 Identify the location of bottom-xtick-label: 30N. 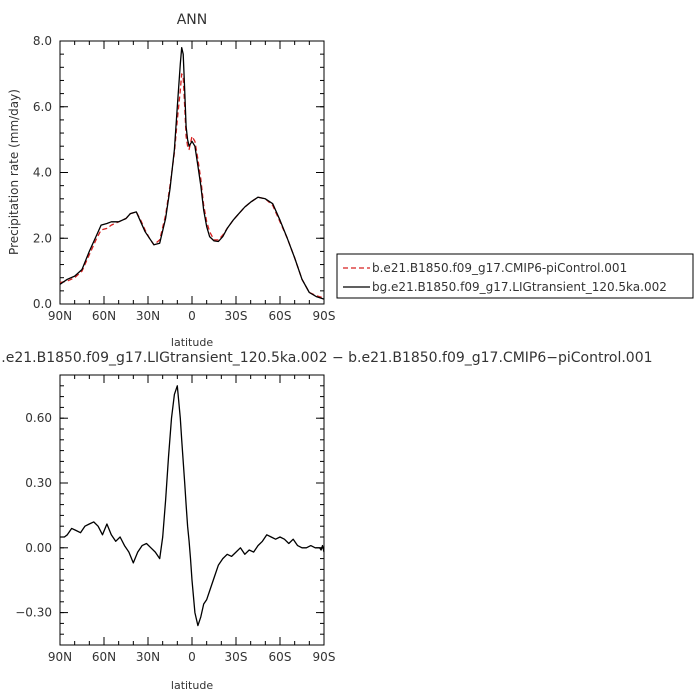
(148, 657).